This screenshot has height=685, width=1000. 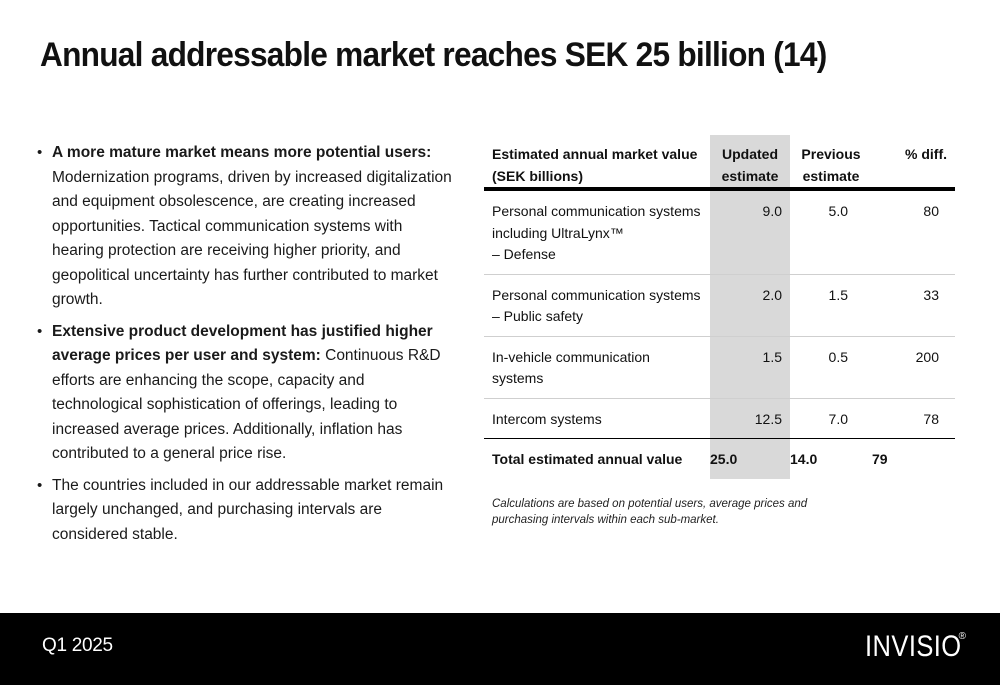 What do you see at coordinates (750, 367) in the screenshot?
I see `row-updated: 1.5` at bounding box center [750, 367].